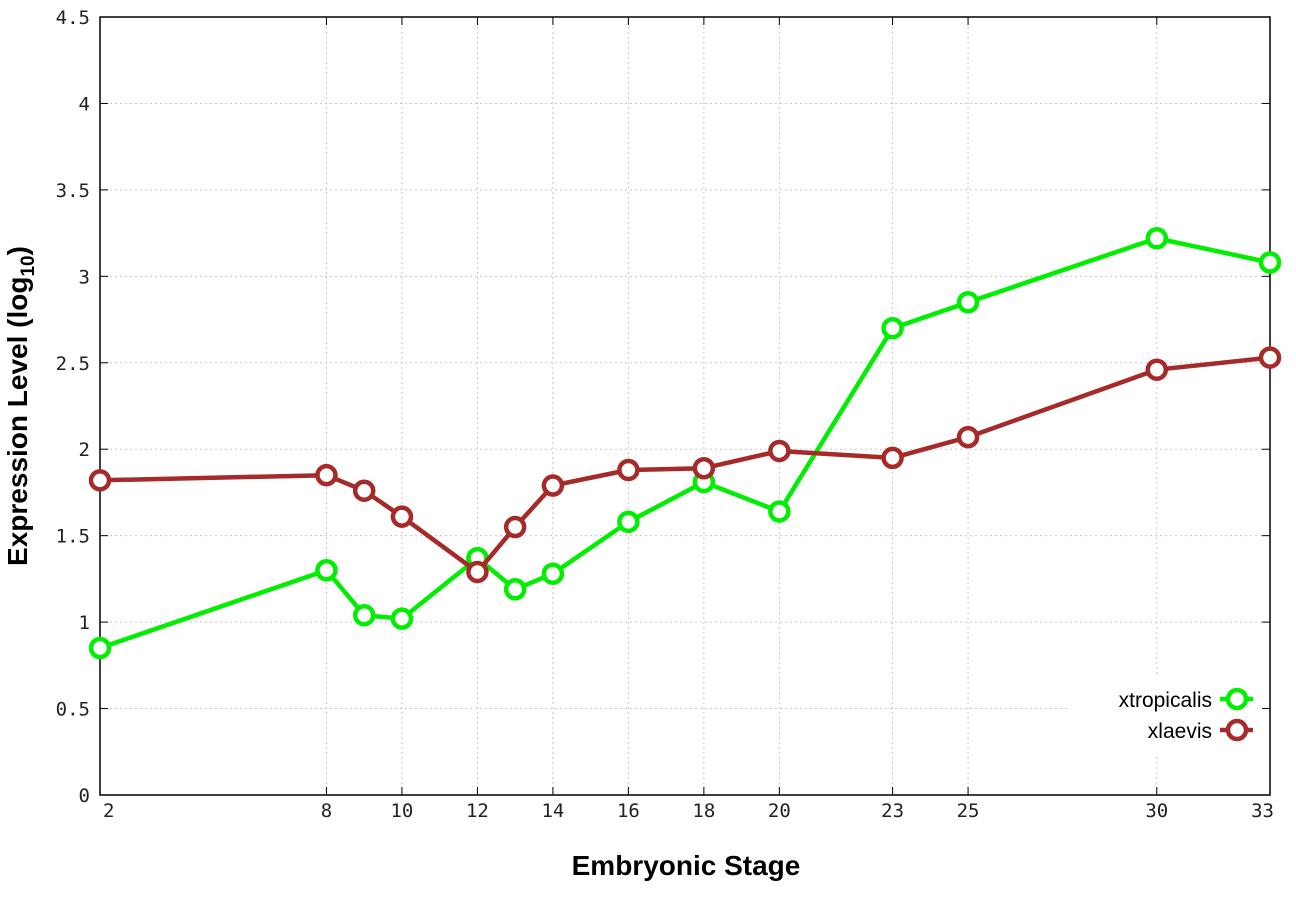 This screenshot has width=1296, height=907. Describe the element at coordinates (968, 811) in the screenshot. I see `x-tick-label: 25` at that location.